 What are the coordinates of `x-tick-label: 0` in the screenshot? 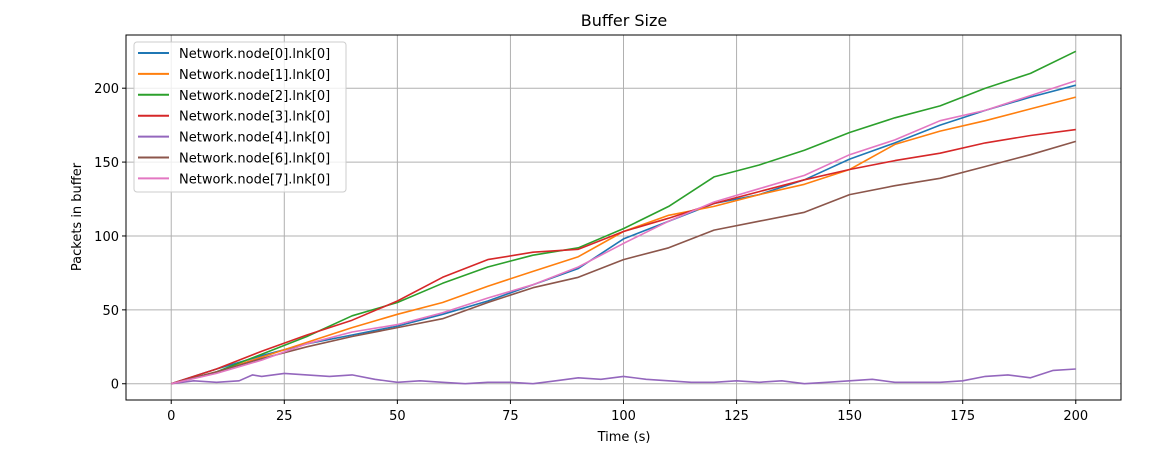 It's located at (171, 416).